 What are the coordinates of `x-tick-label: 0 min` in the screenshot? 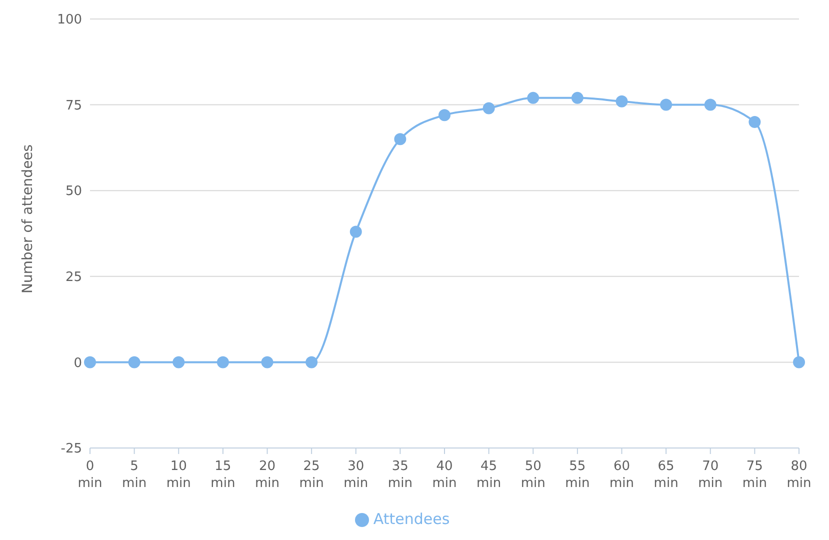 It's located at (90, 475).